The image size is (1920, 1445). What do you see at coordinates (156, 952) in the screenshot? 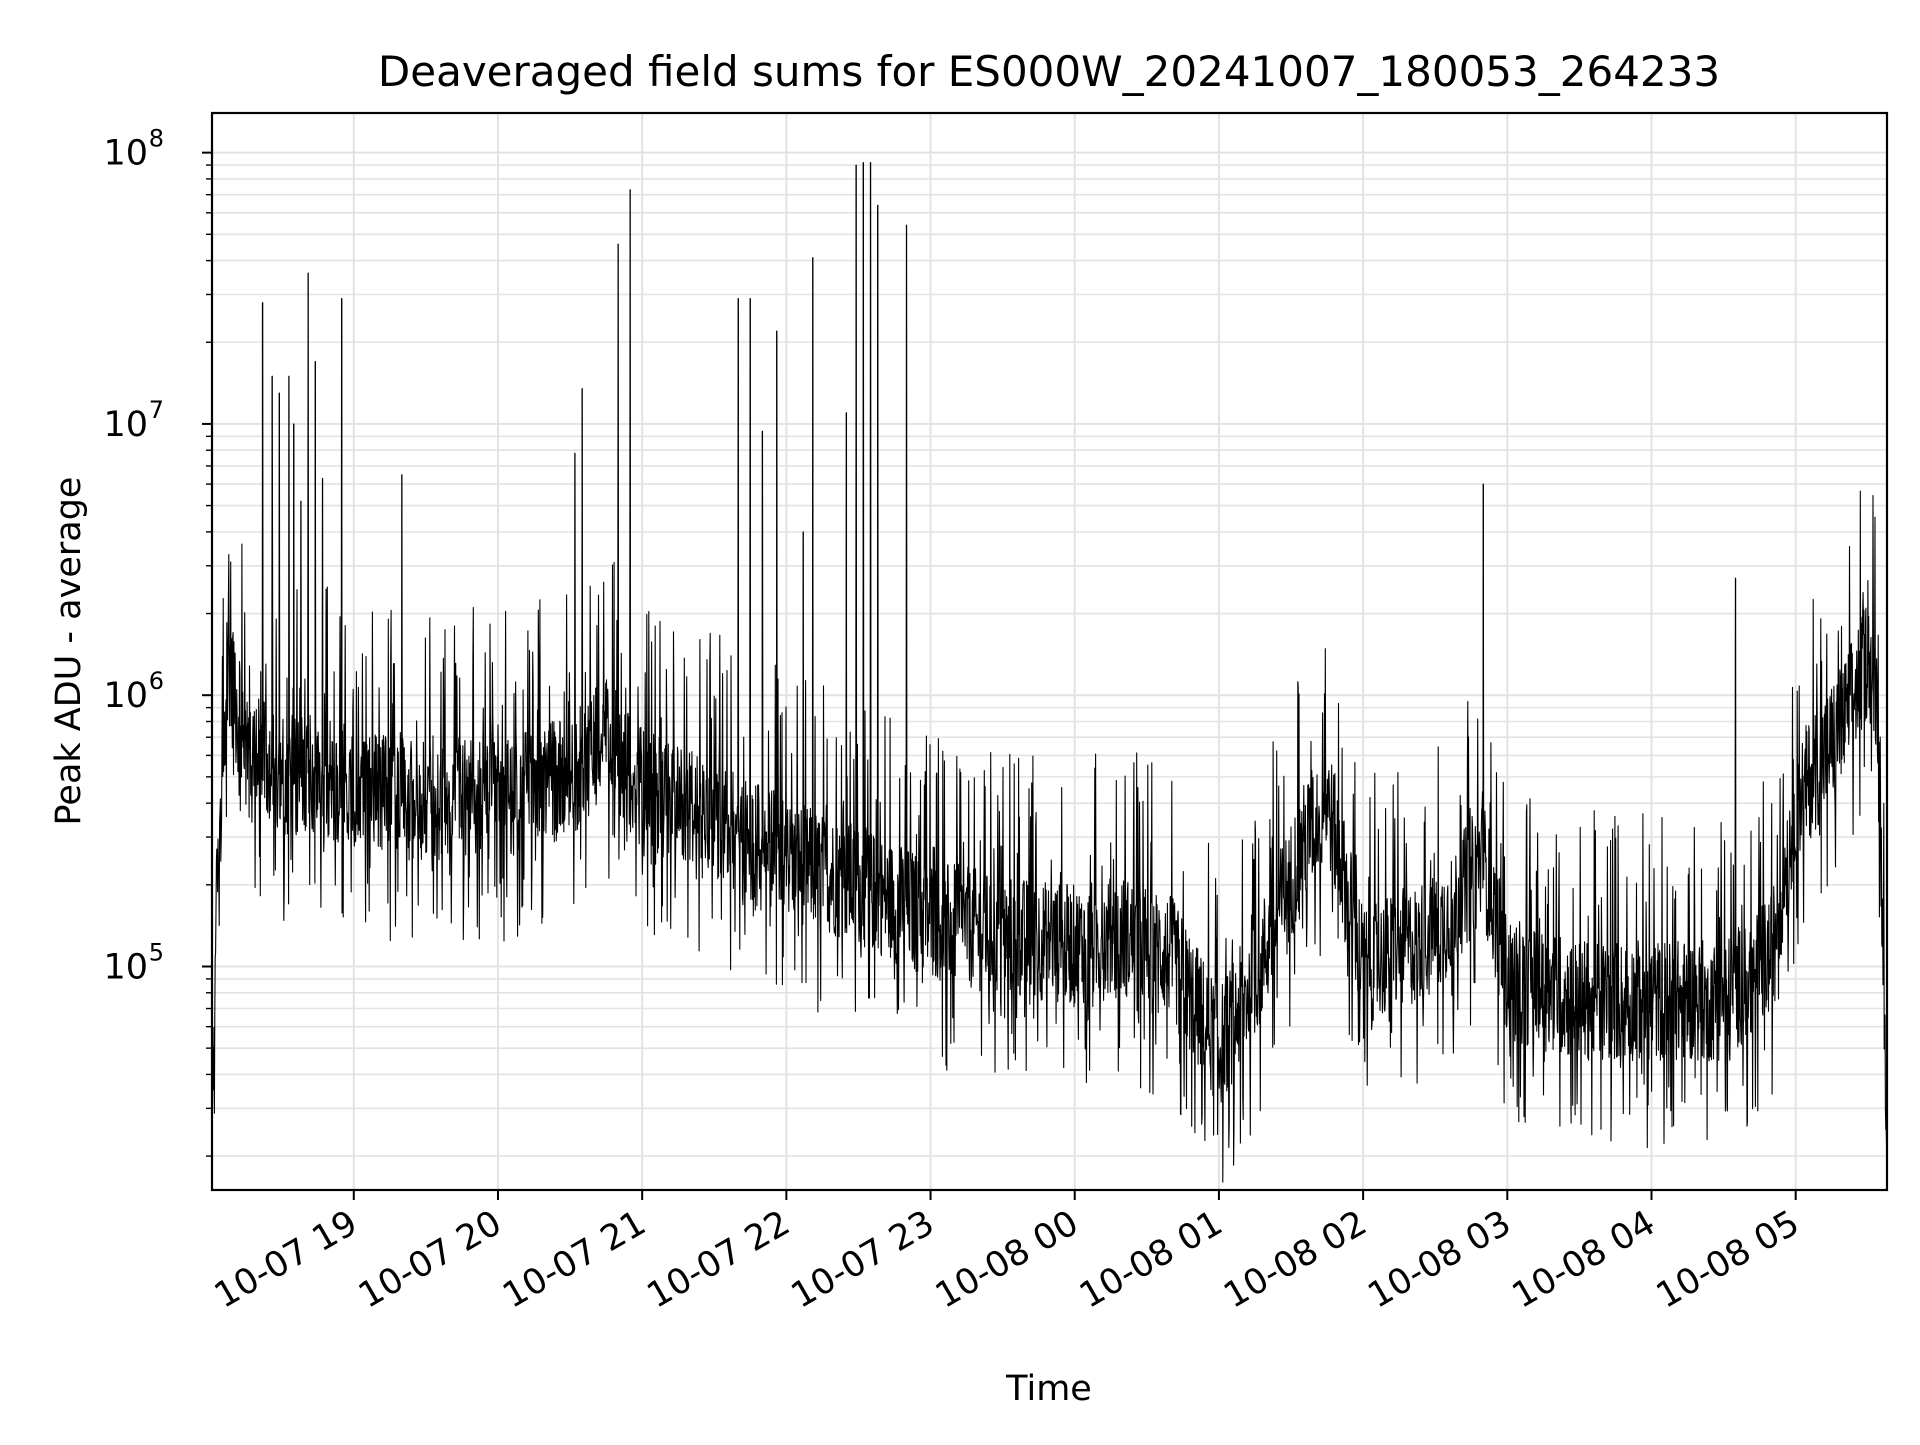
I see `y-tick-exponent: 5` at bounding box center [156, 952].